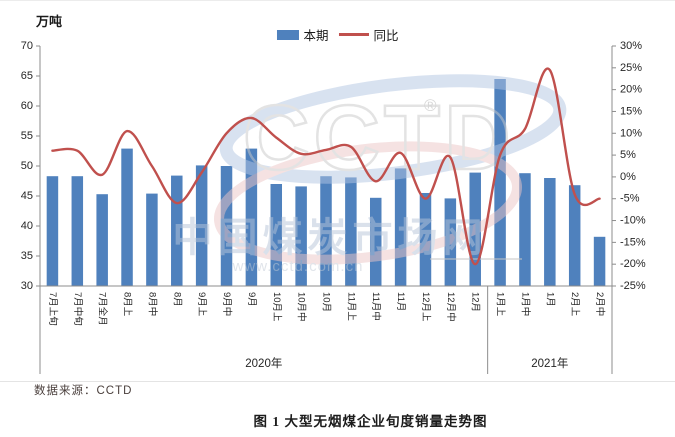  Describe the element at coordinates (27, 46) in the screenshot. I see `left-axis-tick-label: 70` at that location.